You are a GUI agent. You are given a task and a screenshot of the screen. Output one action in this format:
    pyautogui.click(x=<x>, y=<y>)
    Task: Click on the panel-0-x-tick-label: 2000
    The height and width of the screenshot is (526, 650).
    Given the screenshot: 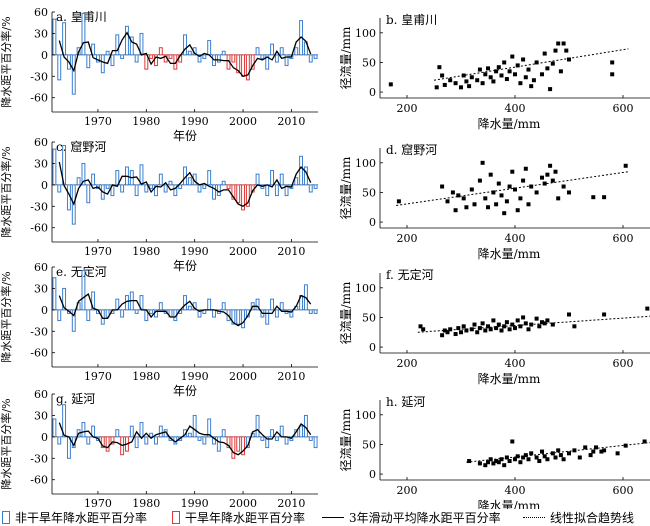 What is the action you would take?
    pyautogui.click(x=243, y=121)
    